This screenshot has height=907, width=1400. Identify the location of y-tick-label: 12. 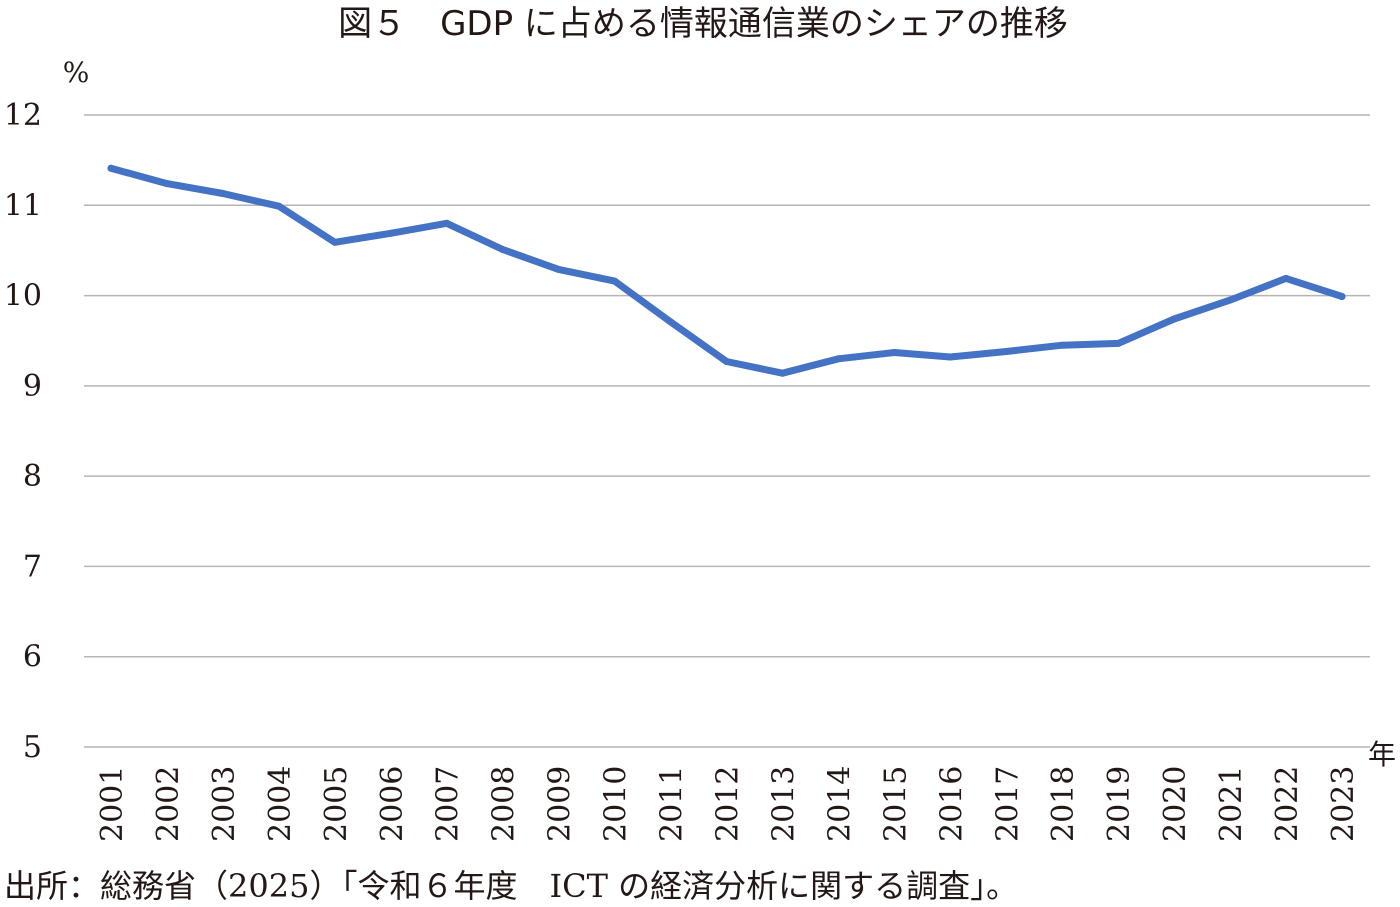
(23, 115).